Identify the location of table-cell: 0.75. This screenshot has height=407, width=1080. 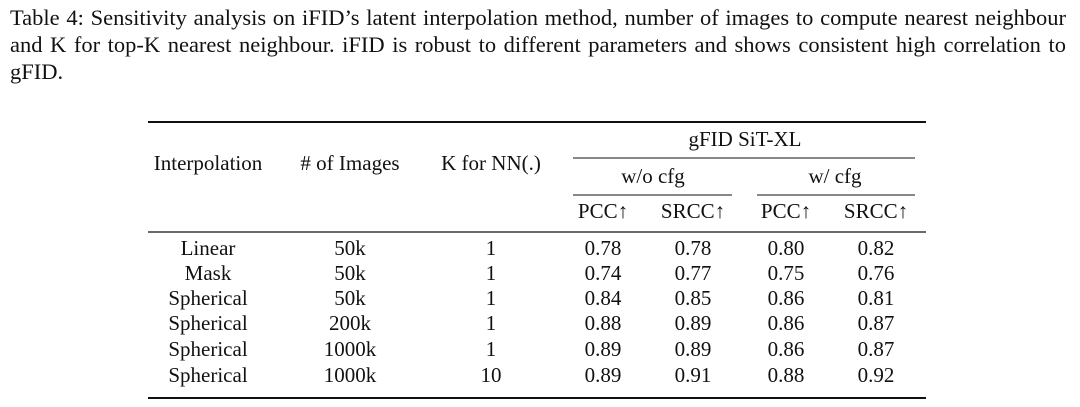
(786, 273).